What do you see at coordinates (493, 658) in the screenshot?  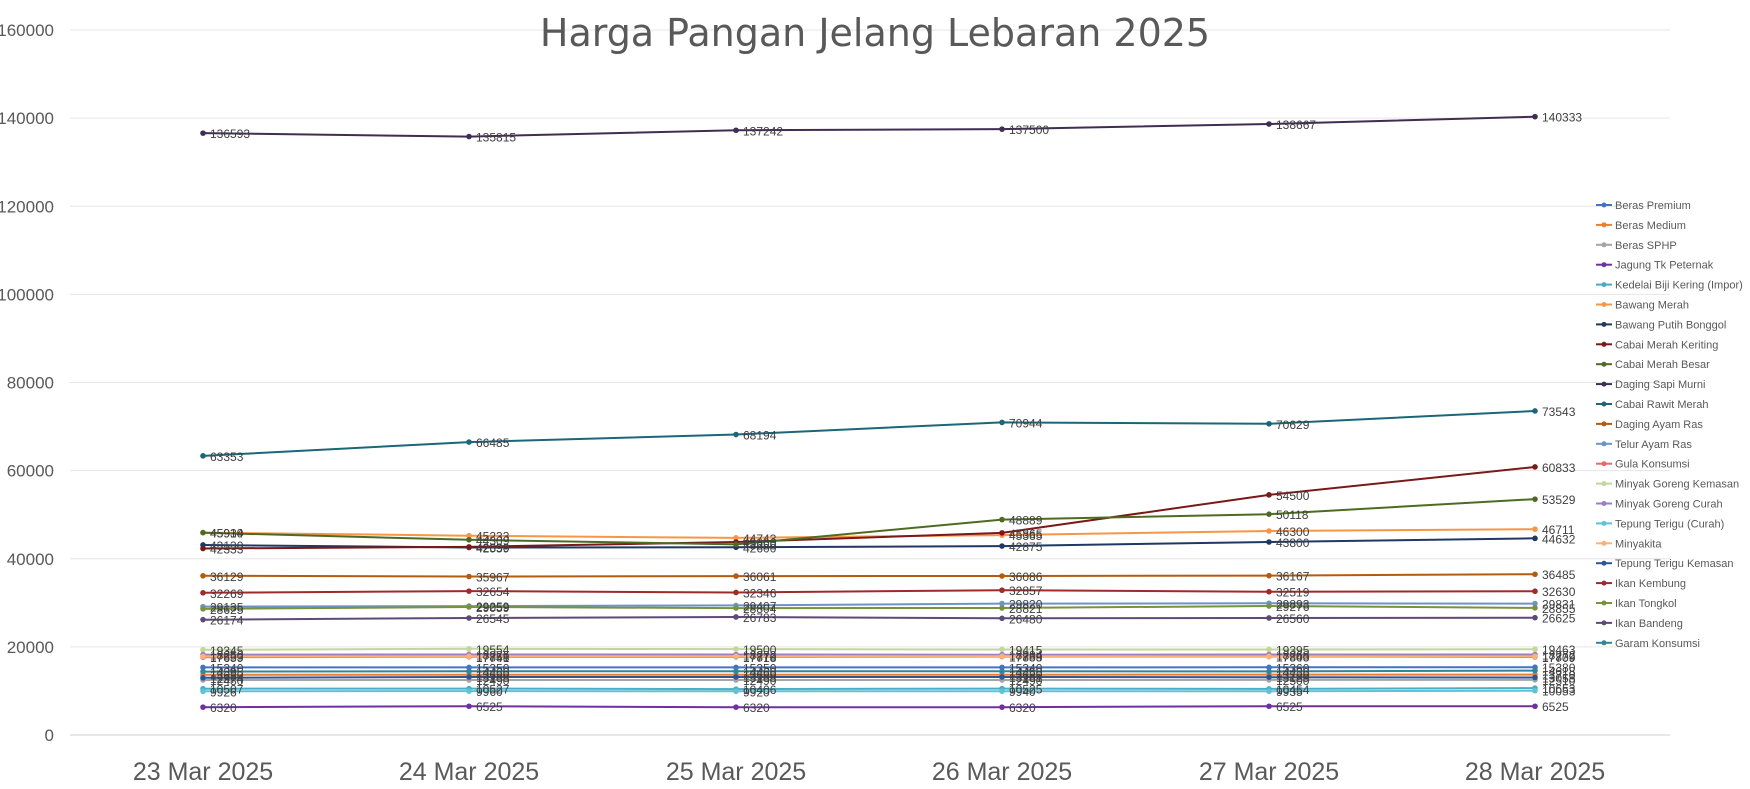 I see `data-label: 17741` at bounding box center [493, 658].